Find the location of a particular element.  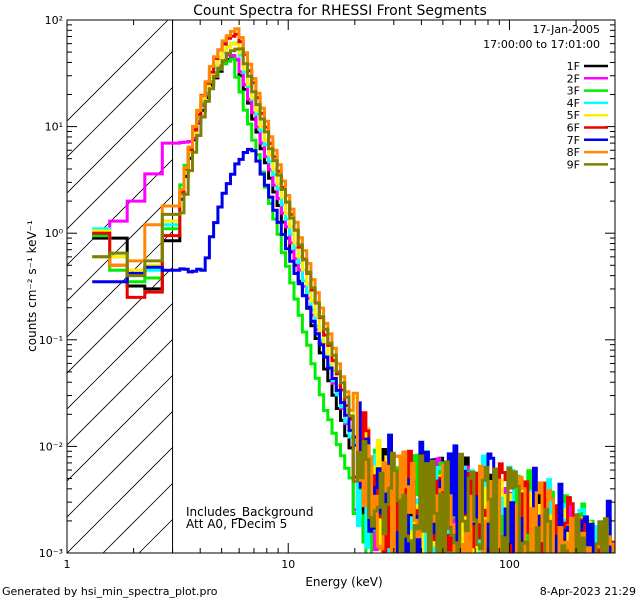

y-axis-label: counts cm⁻² s⁻¹ keV⁻¹ is located at coordinates (32, 286).